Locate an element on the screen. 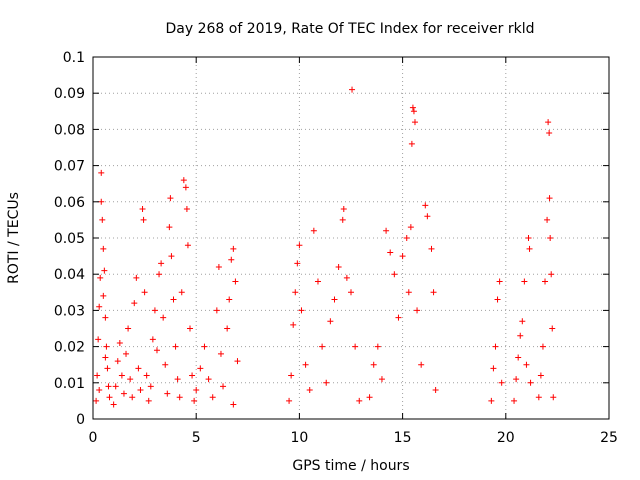  y-tick-label: 0.03 is located at coordinates (69, 311).